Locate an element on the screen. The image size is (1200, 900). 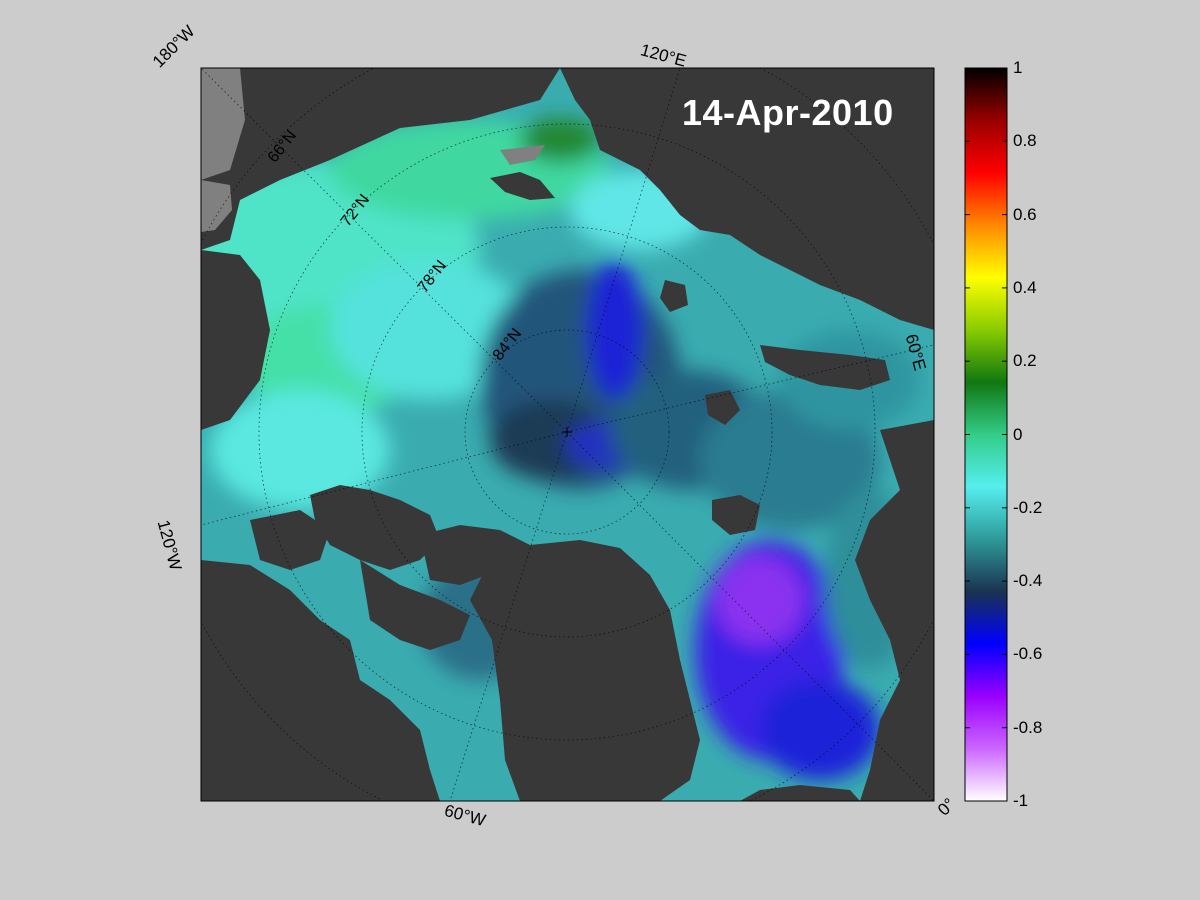
colorbar-tick-label: 0.2 is located at coordinates (1025, 361).